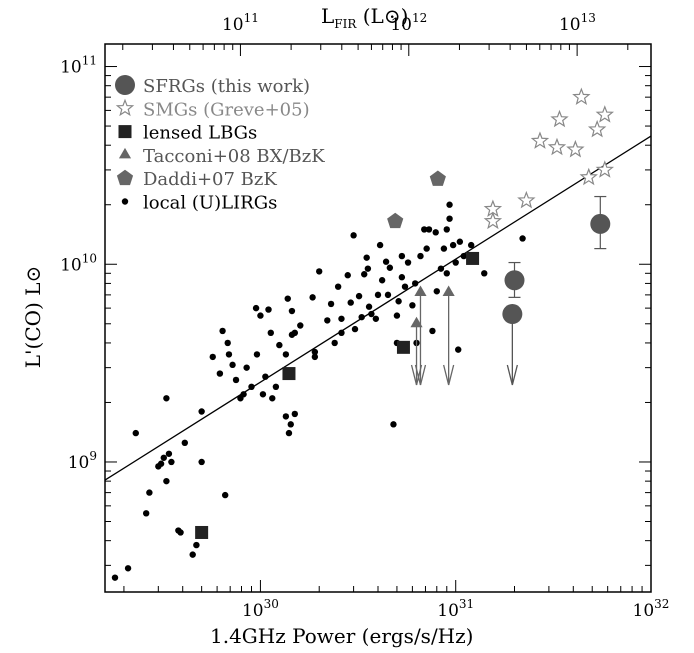  I want to click on legend-label: Tacconi+08 BX/BzK, so click(234, 156).